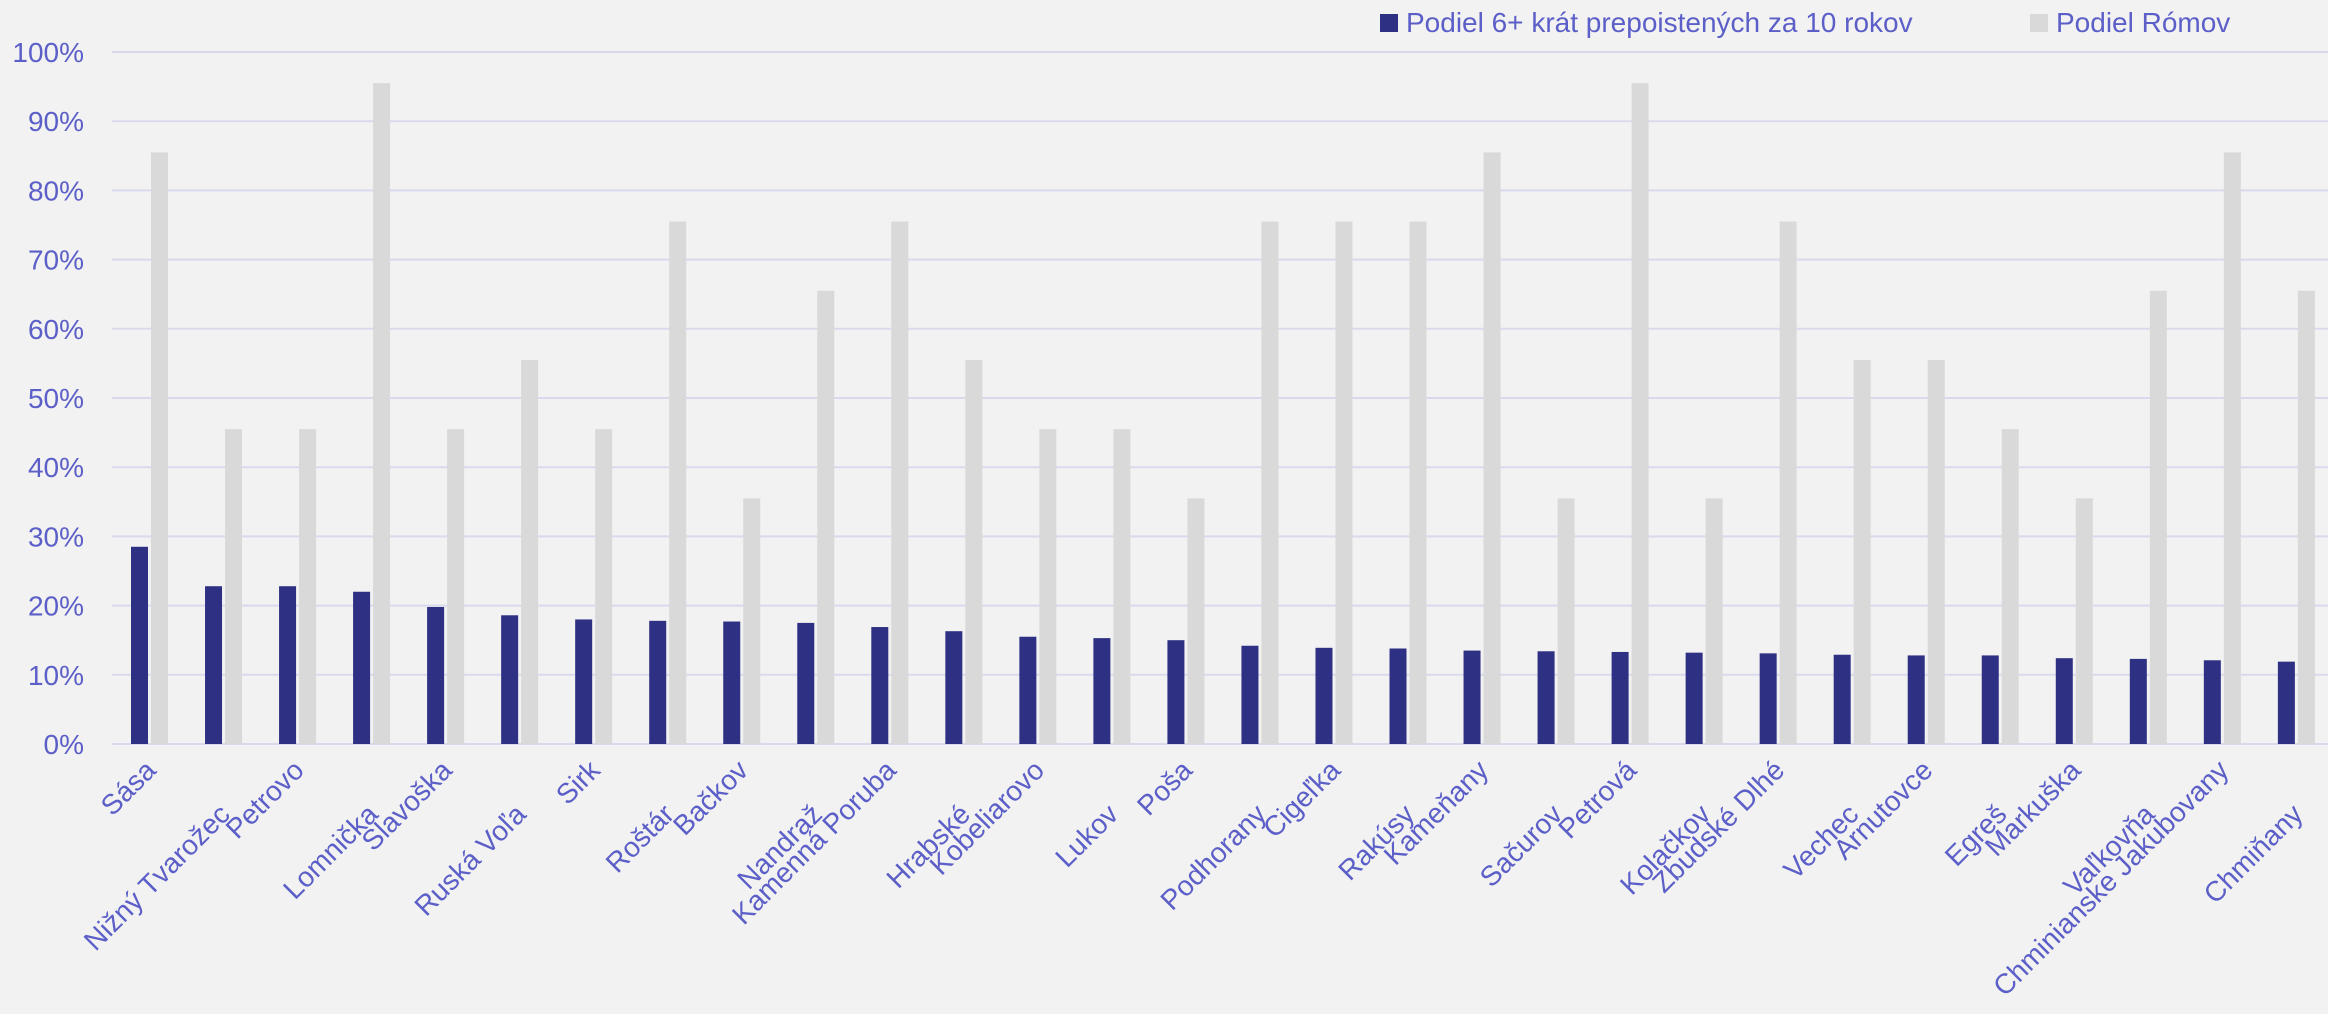  I want to click on x-tick-label: Petrová, so click(1597, 799).